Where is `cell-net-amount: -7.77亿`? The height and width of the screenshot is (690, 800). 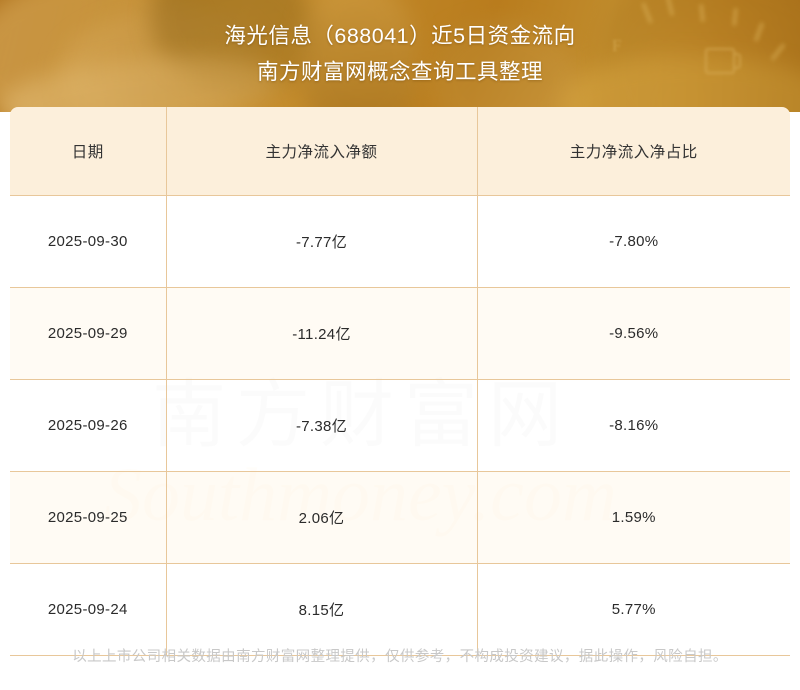
cell-net-amount: -7.77亿 is located at coordinates (322, 241).